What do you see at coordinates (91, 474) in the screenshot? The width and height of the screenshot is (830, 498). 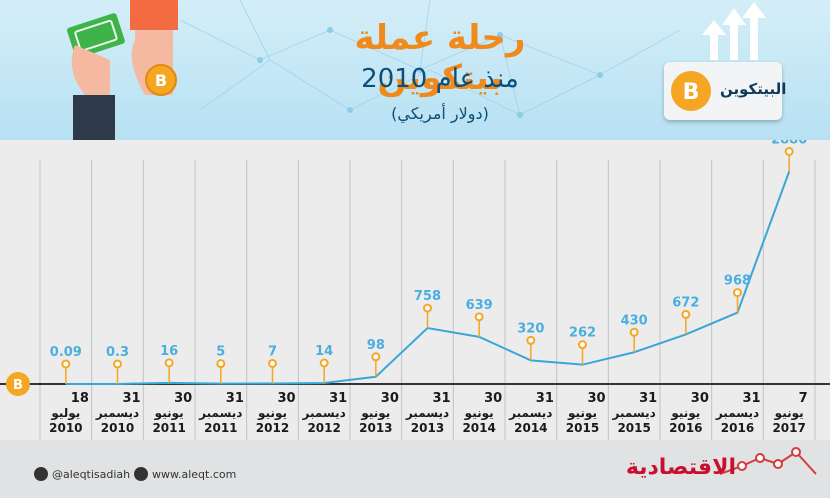 I see `twitter-handle: @aleqtisadiah` at bounding box center [91, 474].